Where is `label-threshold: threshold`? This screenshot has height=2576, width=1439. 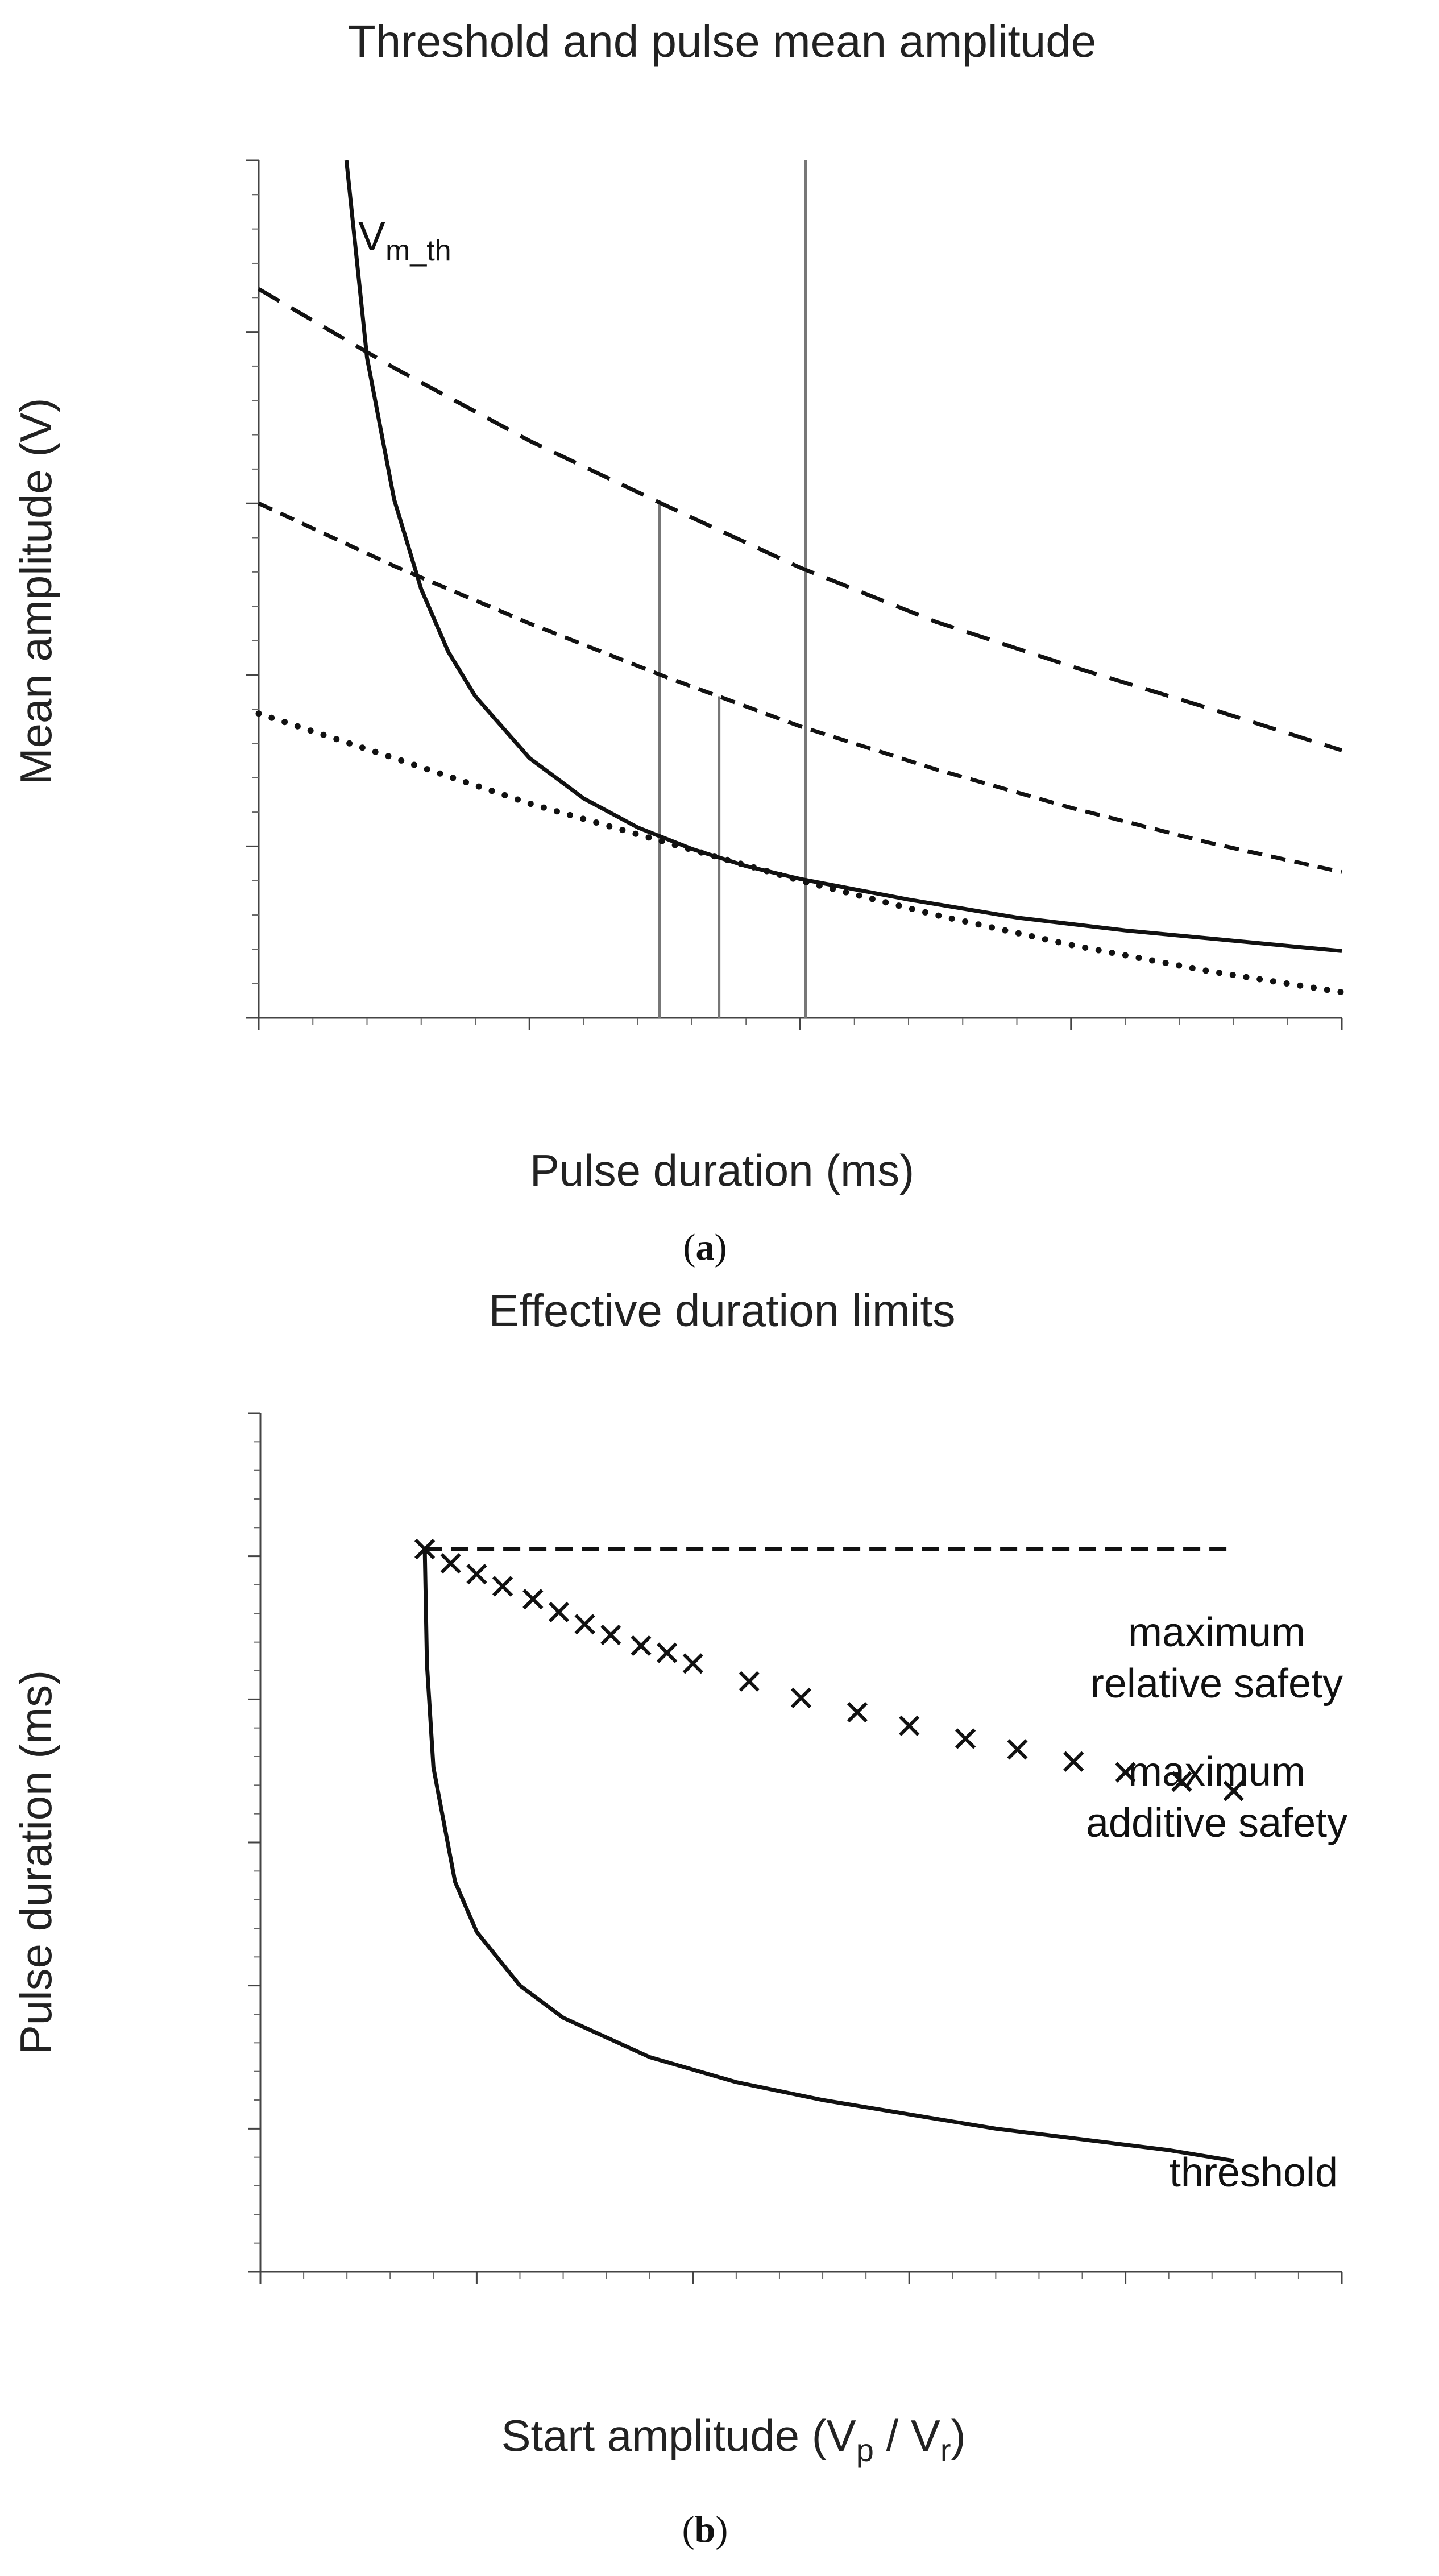
label-threshold: threshold is located at coordinates (1254, 2173).